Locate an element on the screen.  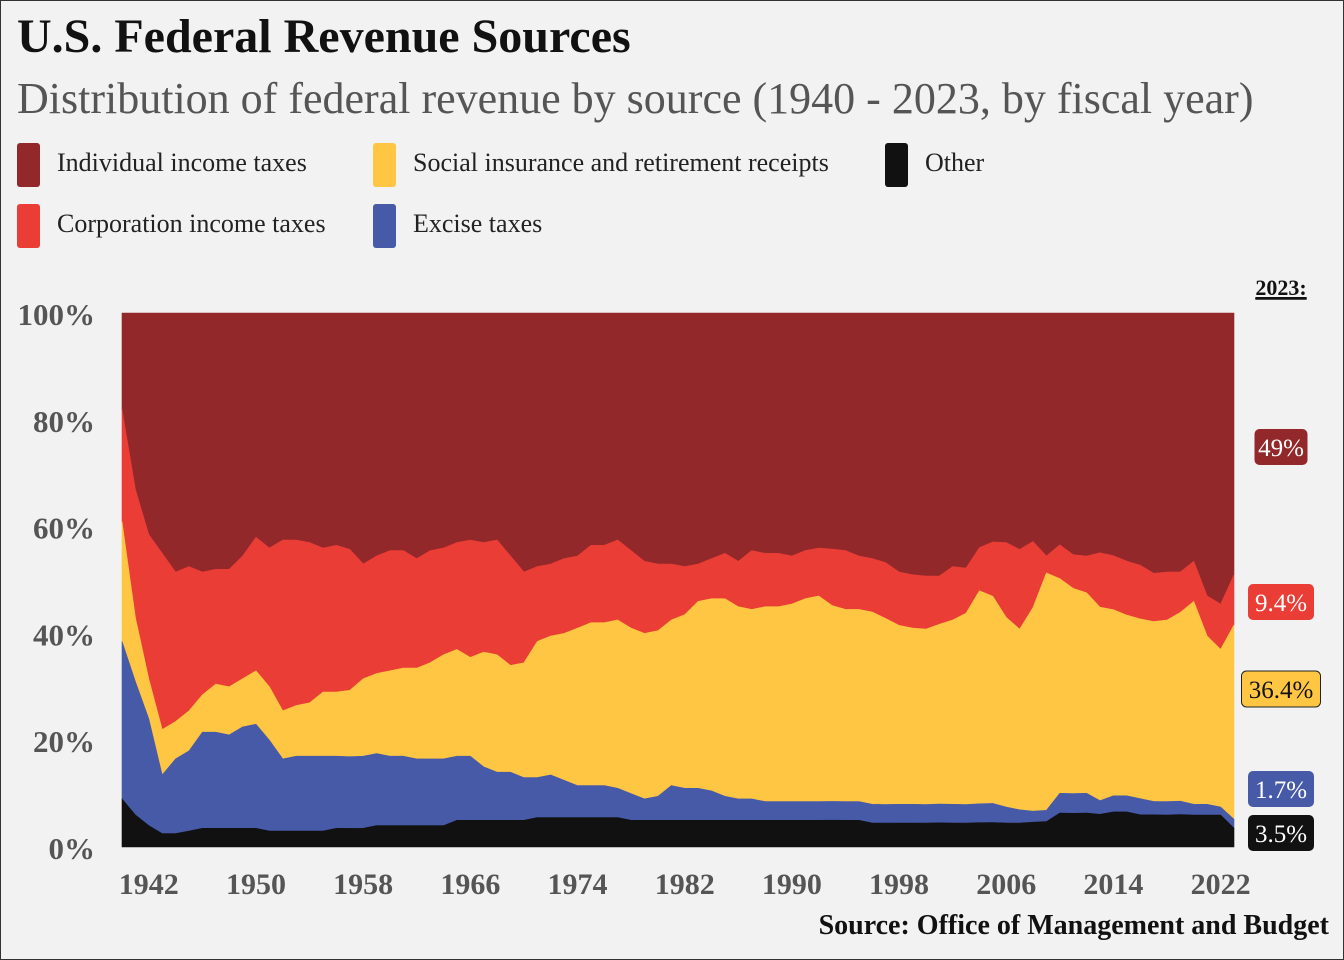
end-label-text: 9.4% is located at coordinates (1281, 603).